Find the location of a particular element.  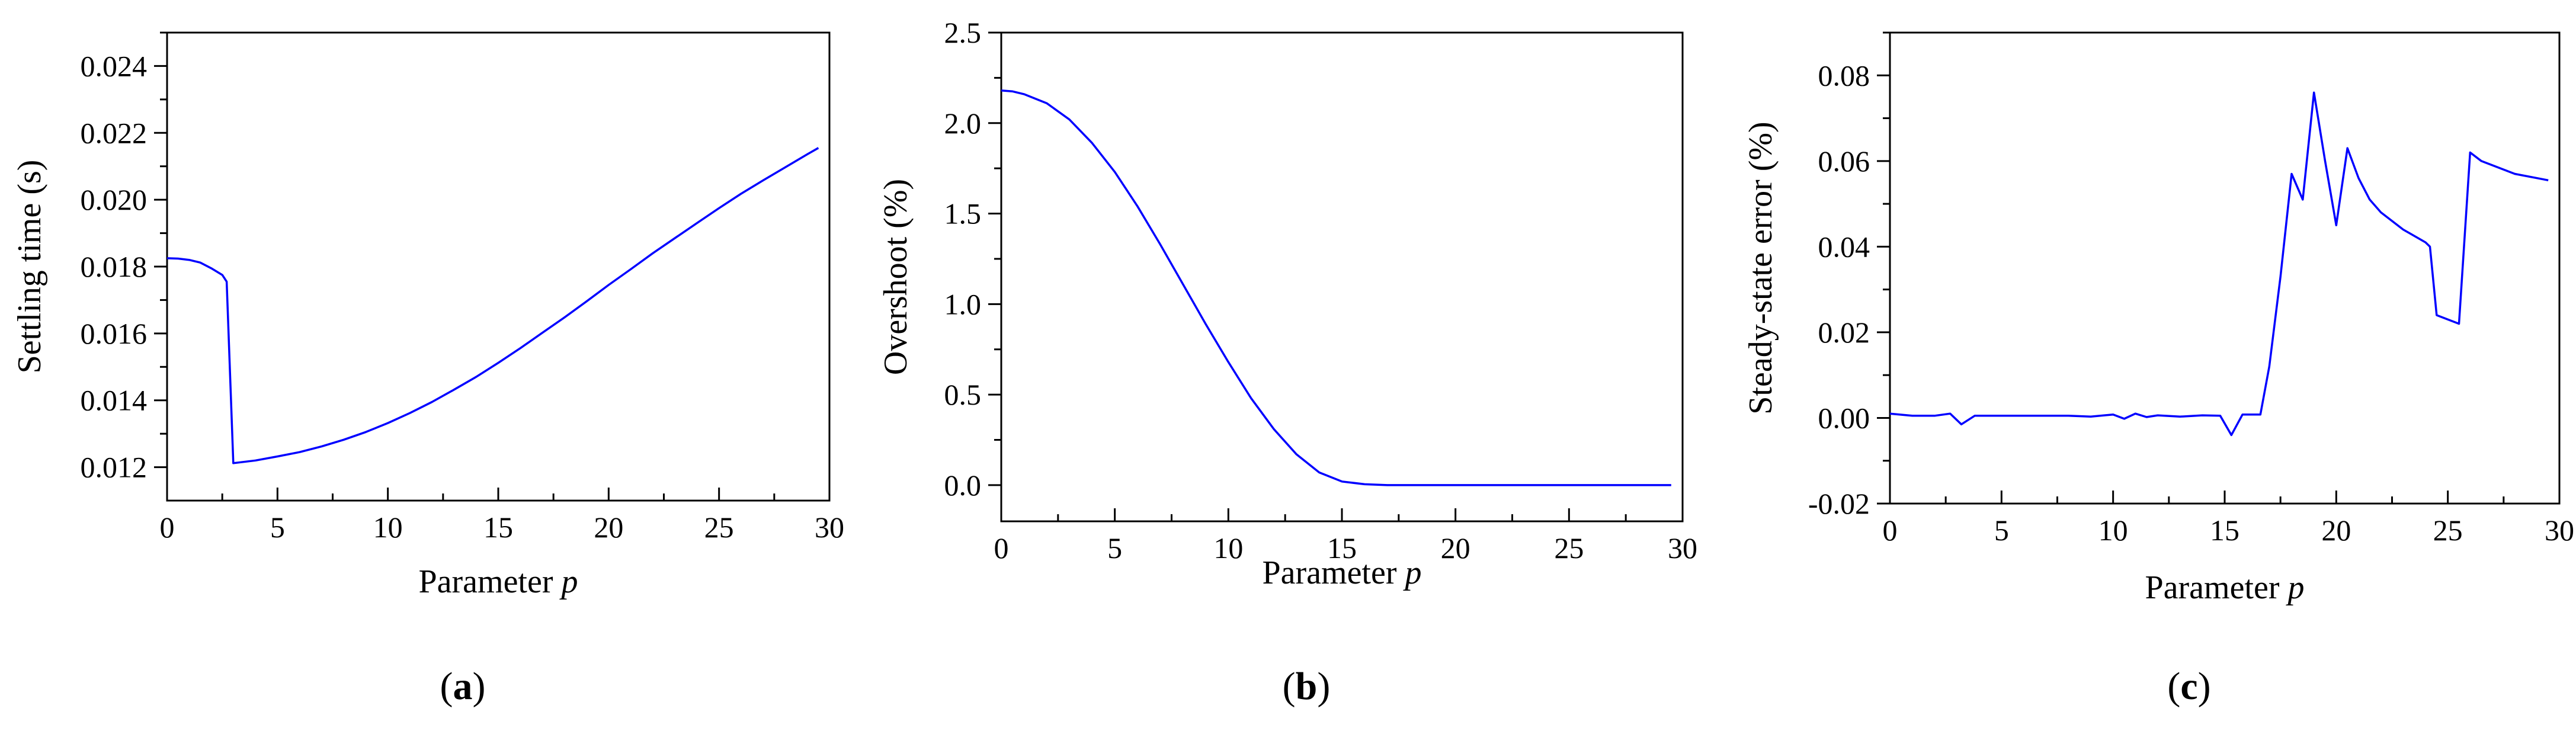

y-tick-label-b: 1.5 is located at coordinates (963, 213).